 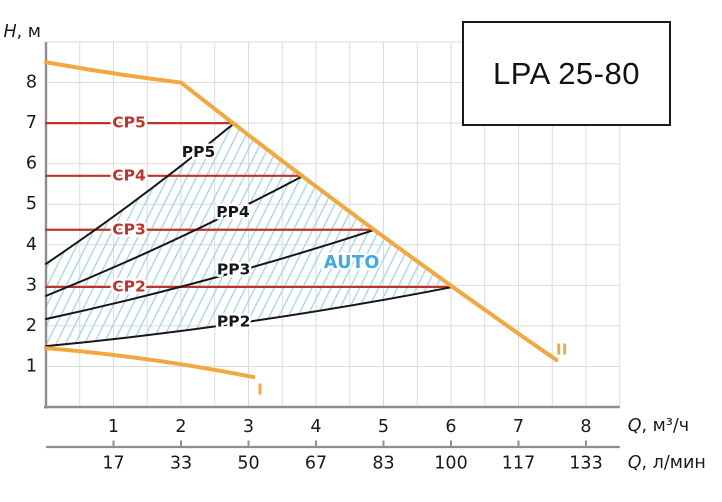 What do you see at coordinates (316, 464) in the screenshot?
I see `x-secondary-tick-label: 67` at bounding box center [316, 464].